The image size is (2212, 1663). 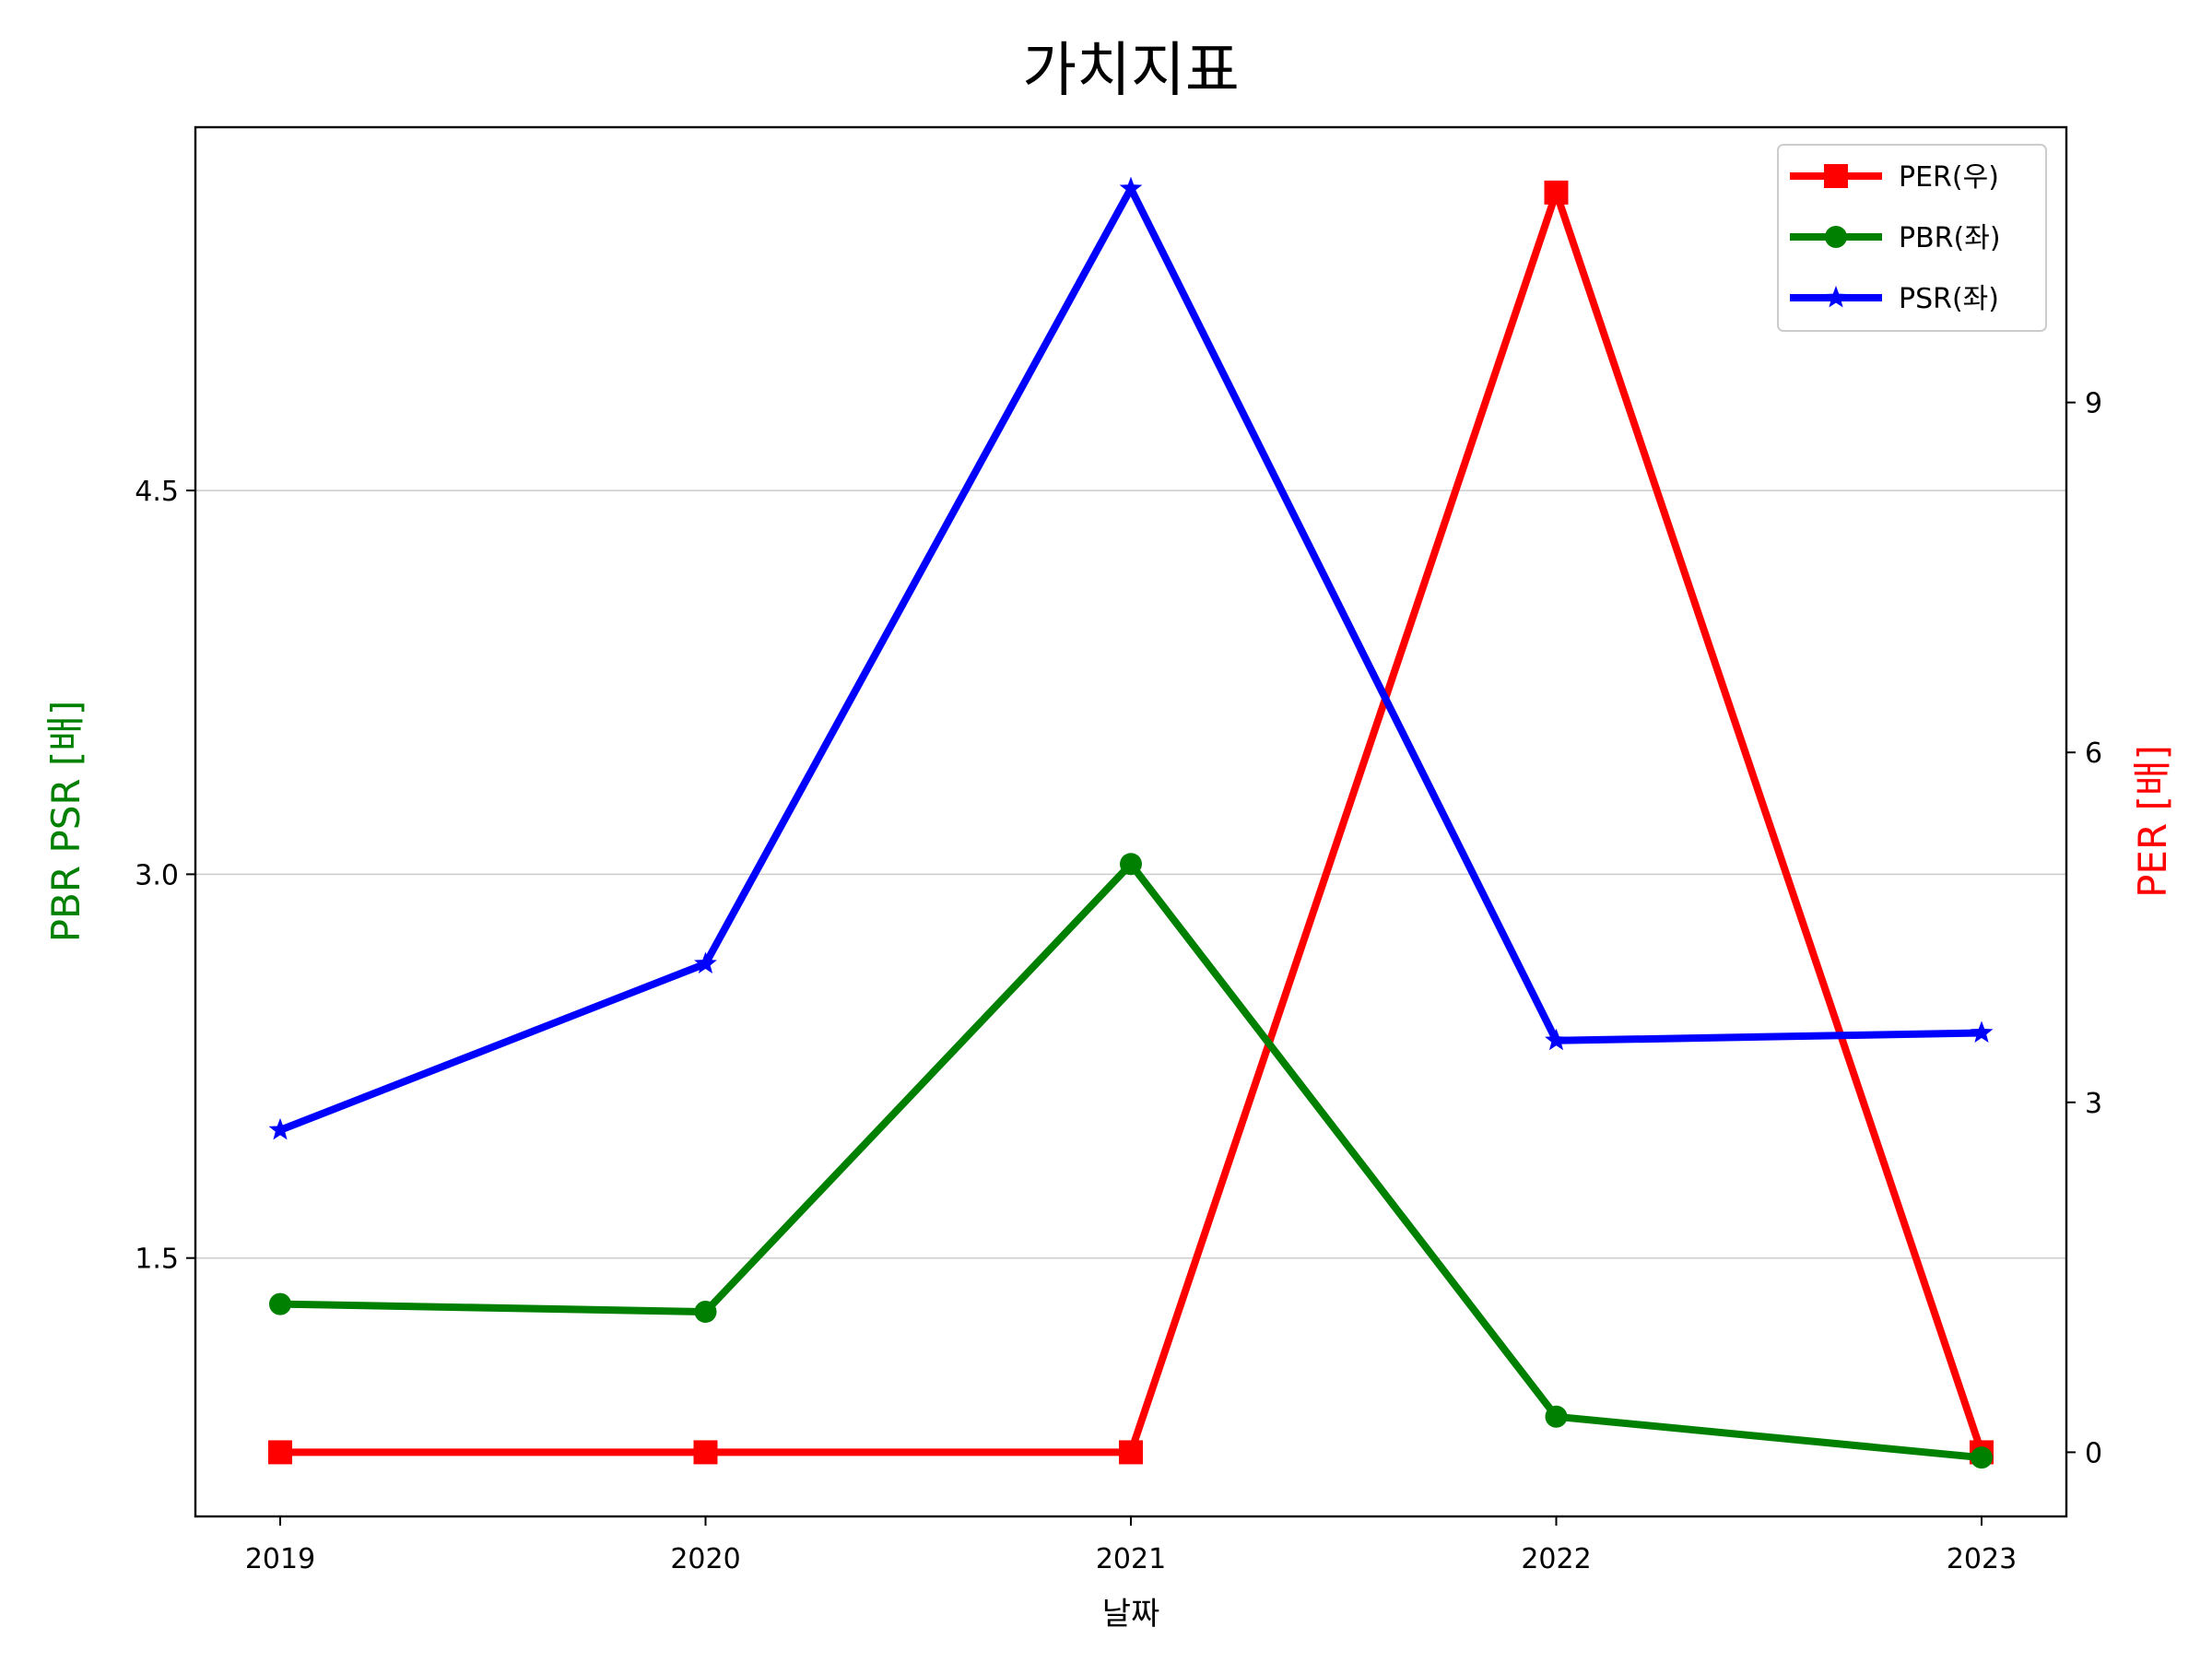 What do you see at coordinates (1556, 1559) in the screenshot?
I see `x-tick-label: 2022` at bounding box center [1556, 1559].